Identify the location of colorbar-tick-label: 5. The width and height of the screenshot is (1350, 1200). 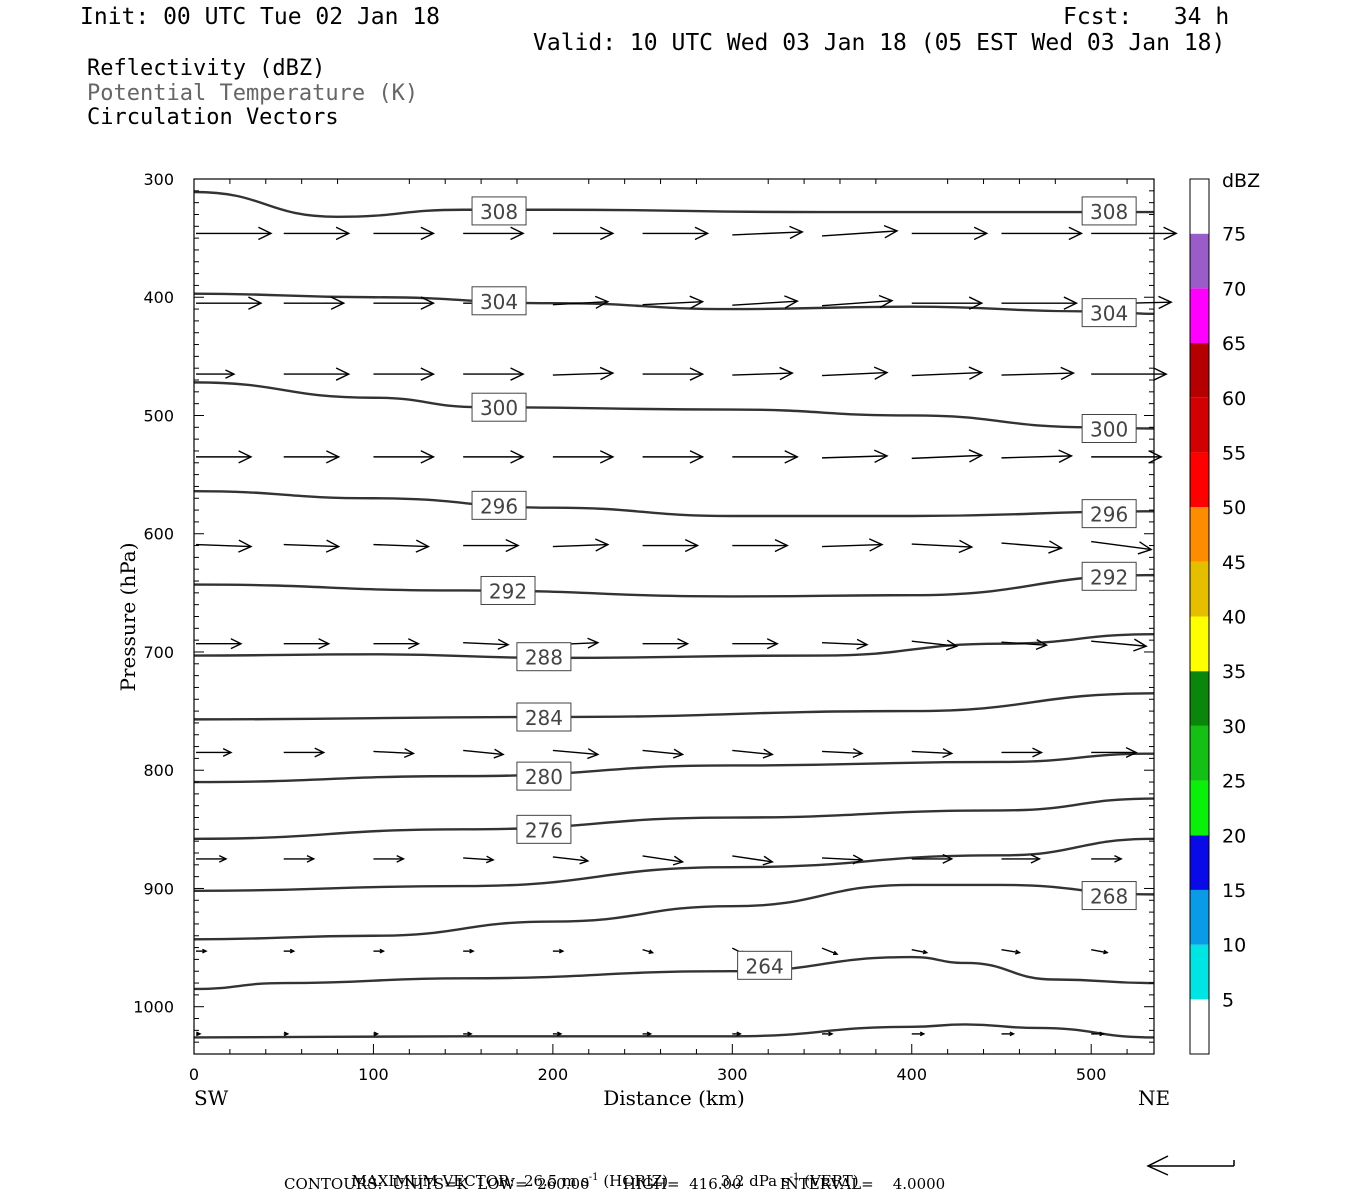
(1228, 1000).